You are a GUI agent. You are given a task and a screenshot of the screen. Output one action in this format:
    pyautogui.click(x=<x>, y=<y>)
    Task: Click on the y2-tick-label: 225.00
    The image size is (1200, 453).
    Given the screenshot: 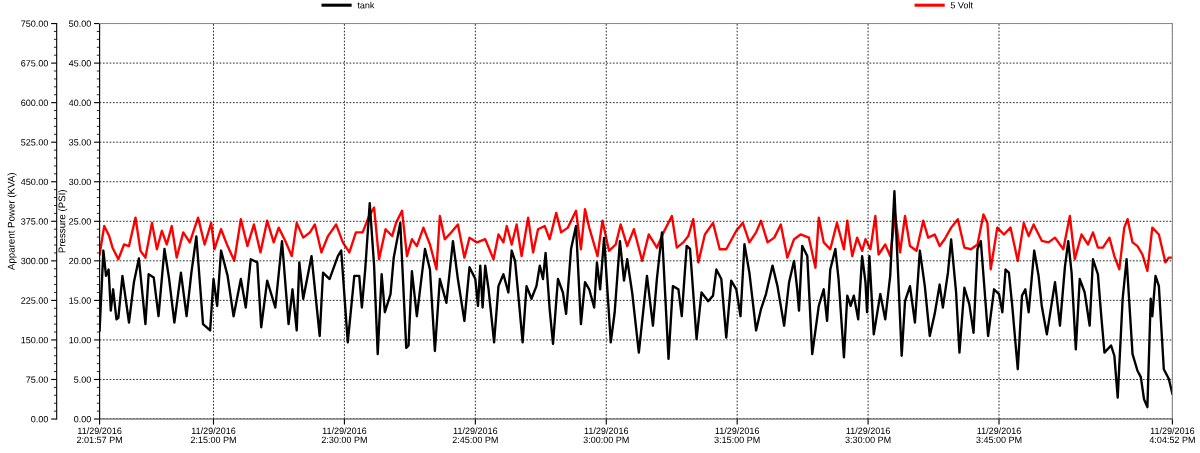 What is the action you would take?
    pyautogui.click(x=34, y=300)
    